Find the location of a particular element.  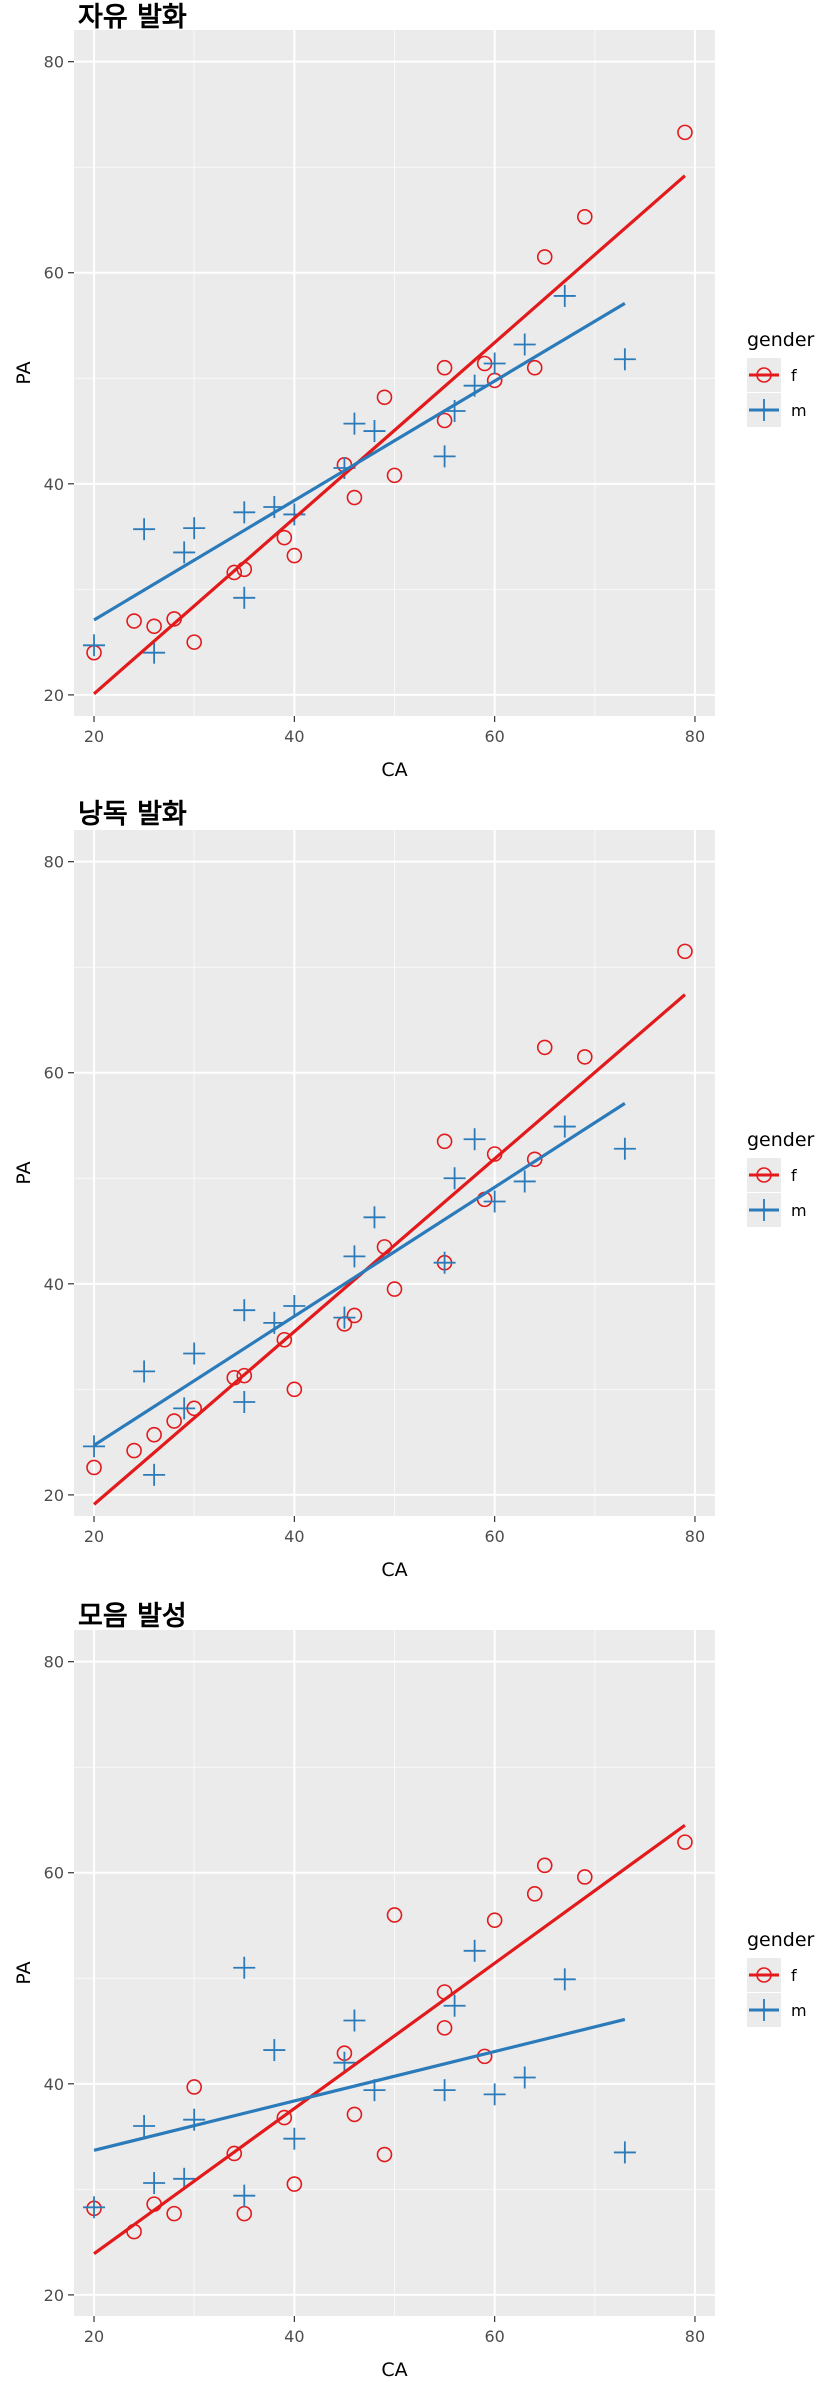

legend-label-m: m is located at coordinates (799, 2010).